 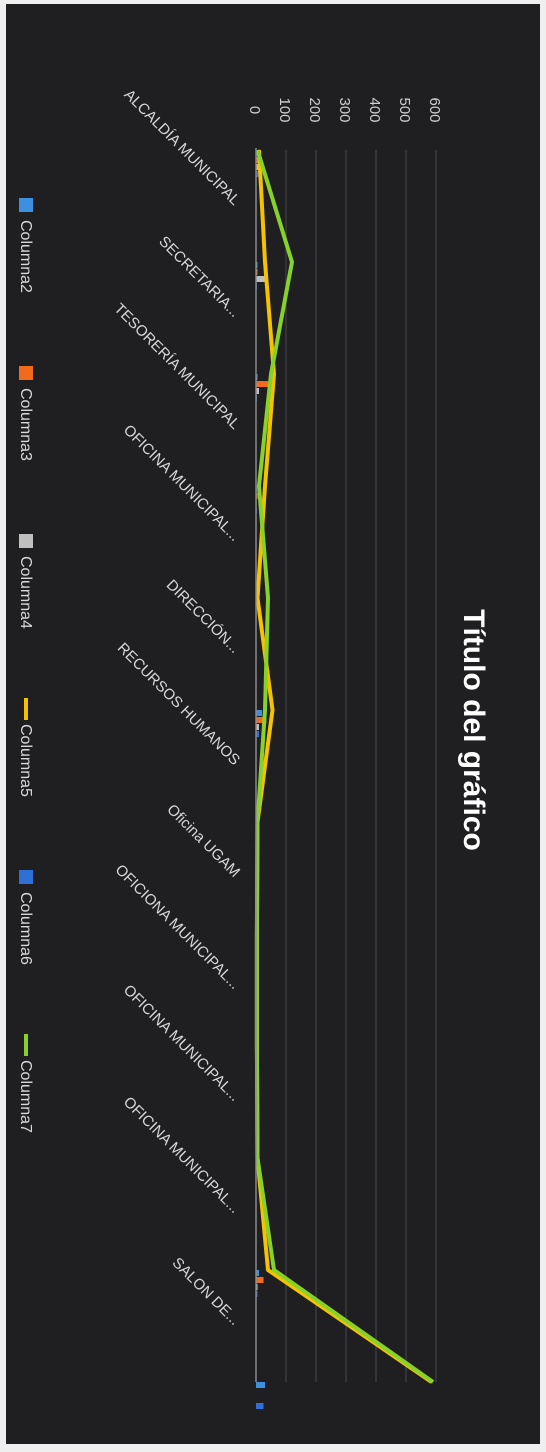 I want to click on legend-swatch-columna6, so click(x=26, y=877).